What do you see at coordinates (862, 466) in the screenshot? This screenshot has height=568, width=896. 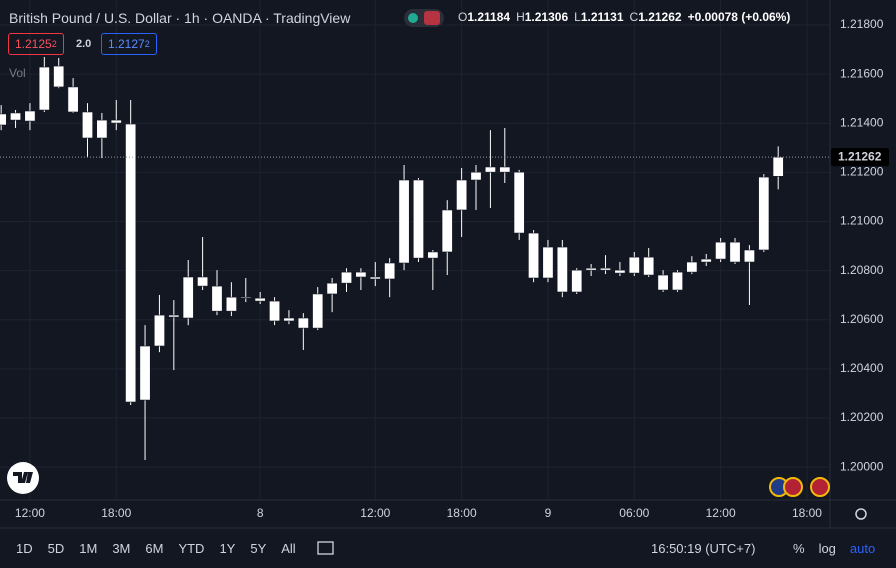 I see `y-tick-label: 1.20000` at bounding box center [862, 466].